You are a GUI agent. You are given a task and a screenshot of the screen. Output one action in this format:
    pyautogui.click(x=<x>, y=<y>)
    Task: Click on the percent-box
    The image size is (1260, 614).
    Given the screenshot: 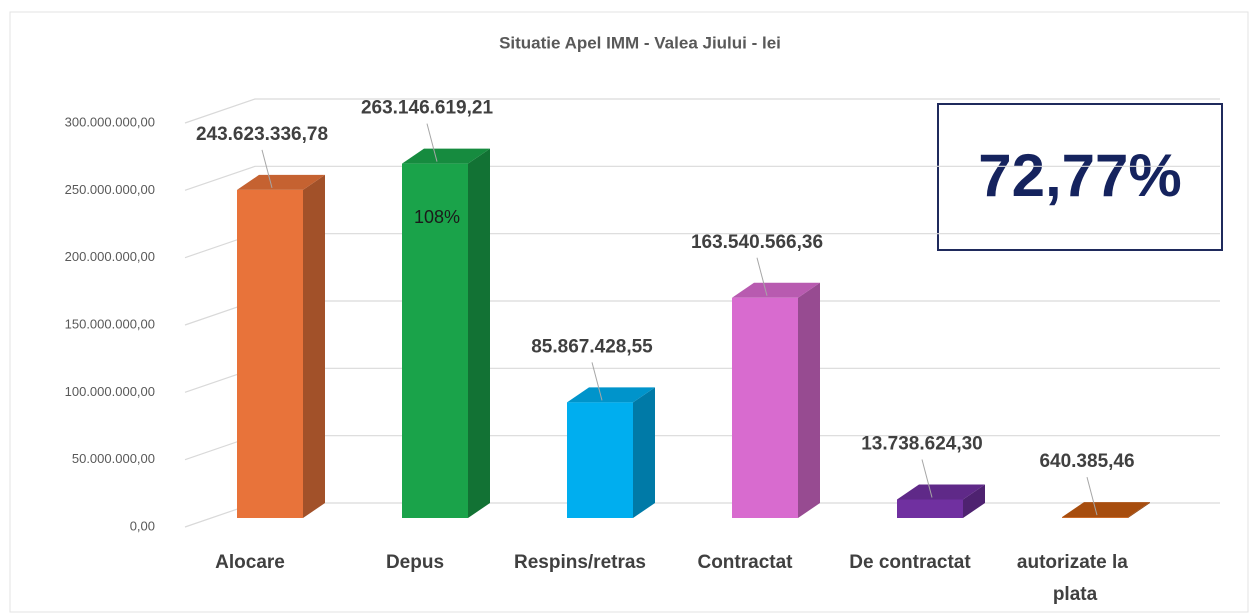 What is the action you would take?
    pyautogui.click(x=1080, y=177)
    